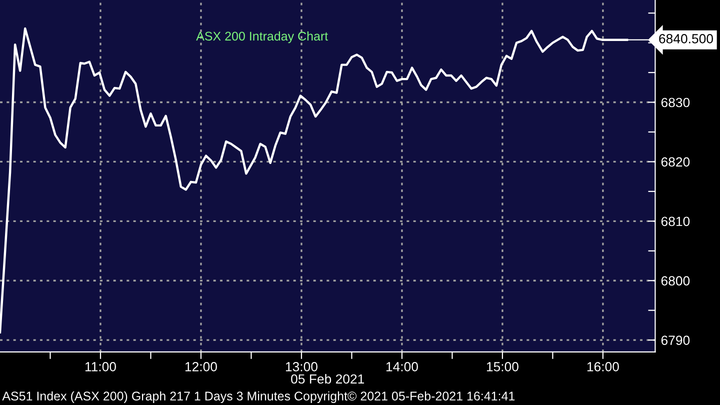  What do you see at coordinates (675, 162) in the screenshot?
I see `y-tick-label: 6820` at bounding box center [675, 162].